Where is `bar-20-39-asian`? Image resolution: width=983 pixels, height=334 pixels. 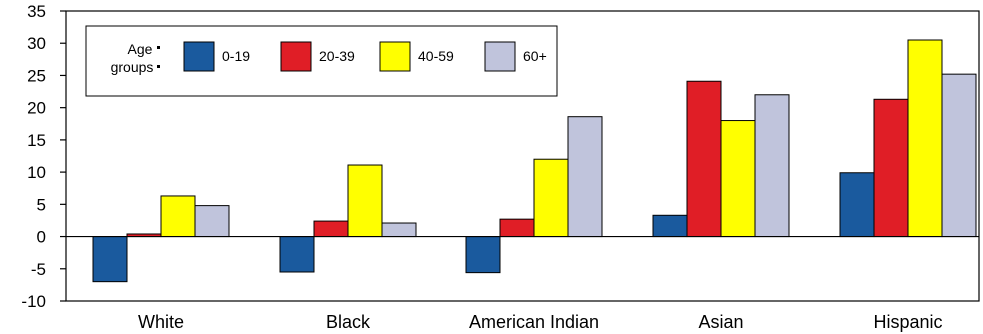
bar-20-39-asian is located at coordinates (704, 159).